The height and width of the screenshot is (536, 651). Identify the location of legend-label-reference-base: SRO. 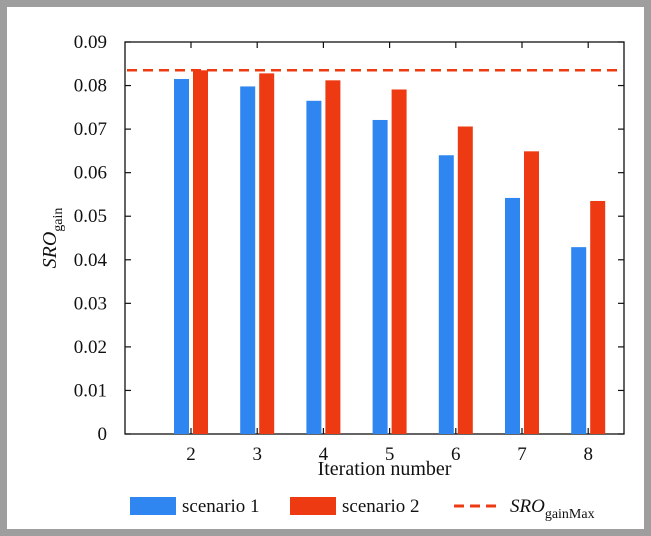
(527, 506).